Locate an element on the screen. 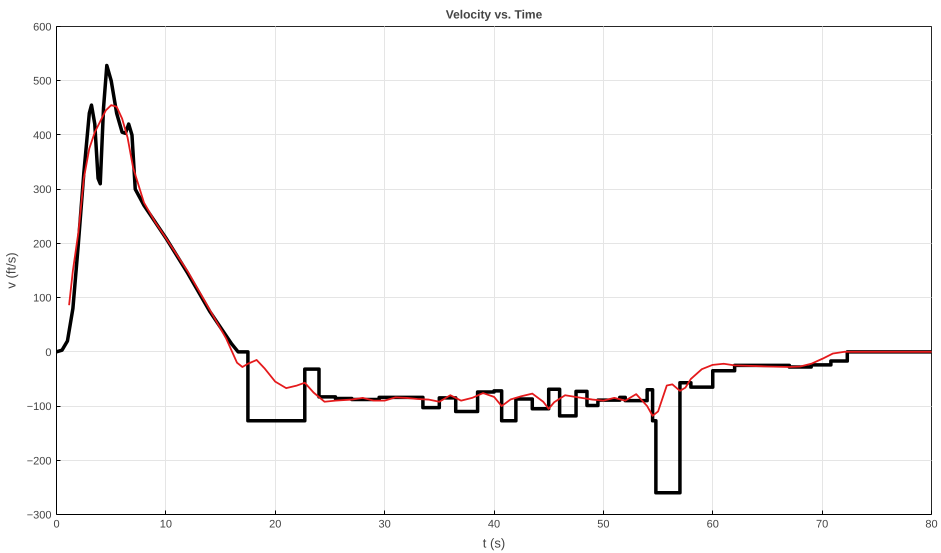 This screenshot has height=553, width=941. y-tick-label: 600 is located at coordinates (42, 28).